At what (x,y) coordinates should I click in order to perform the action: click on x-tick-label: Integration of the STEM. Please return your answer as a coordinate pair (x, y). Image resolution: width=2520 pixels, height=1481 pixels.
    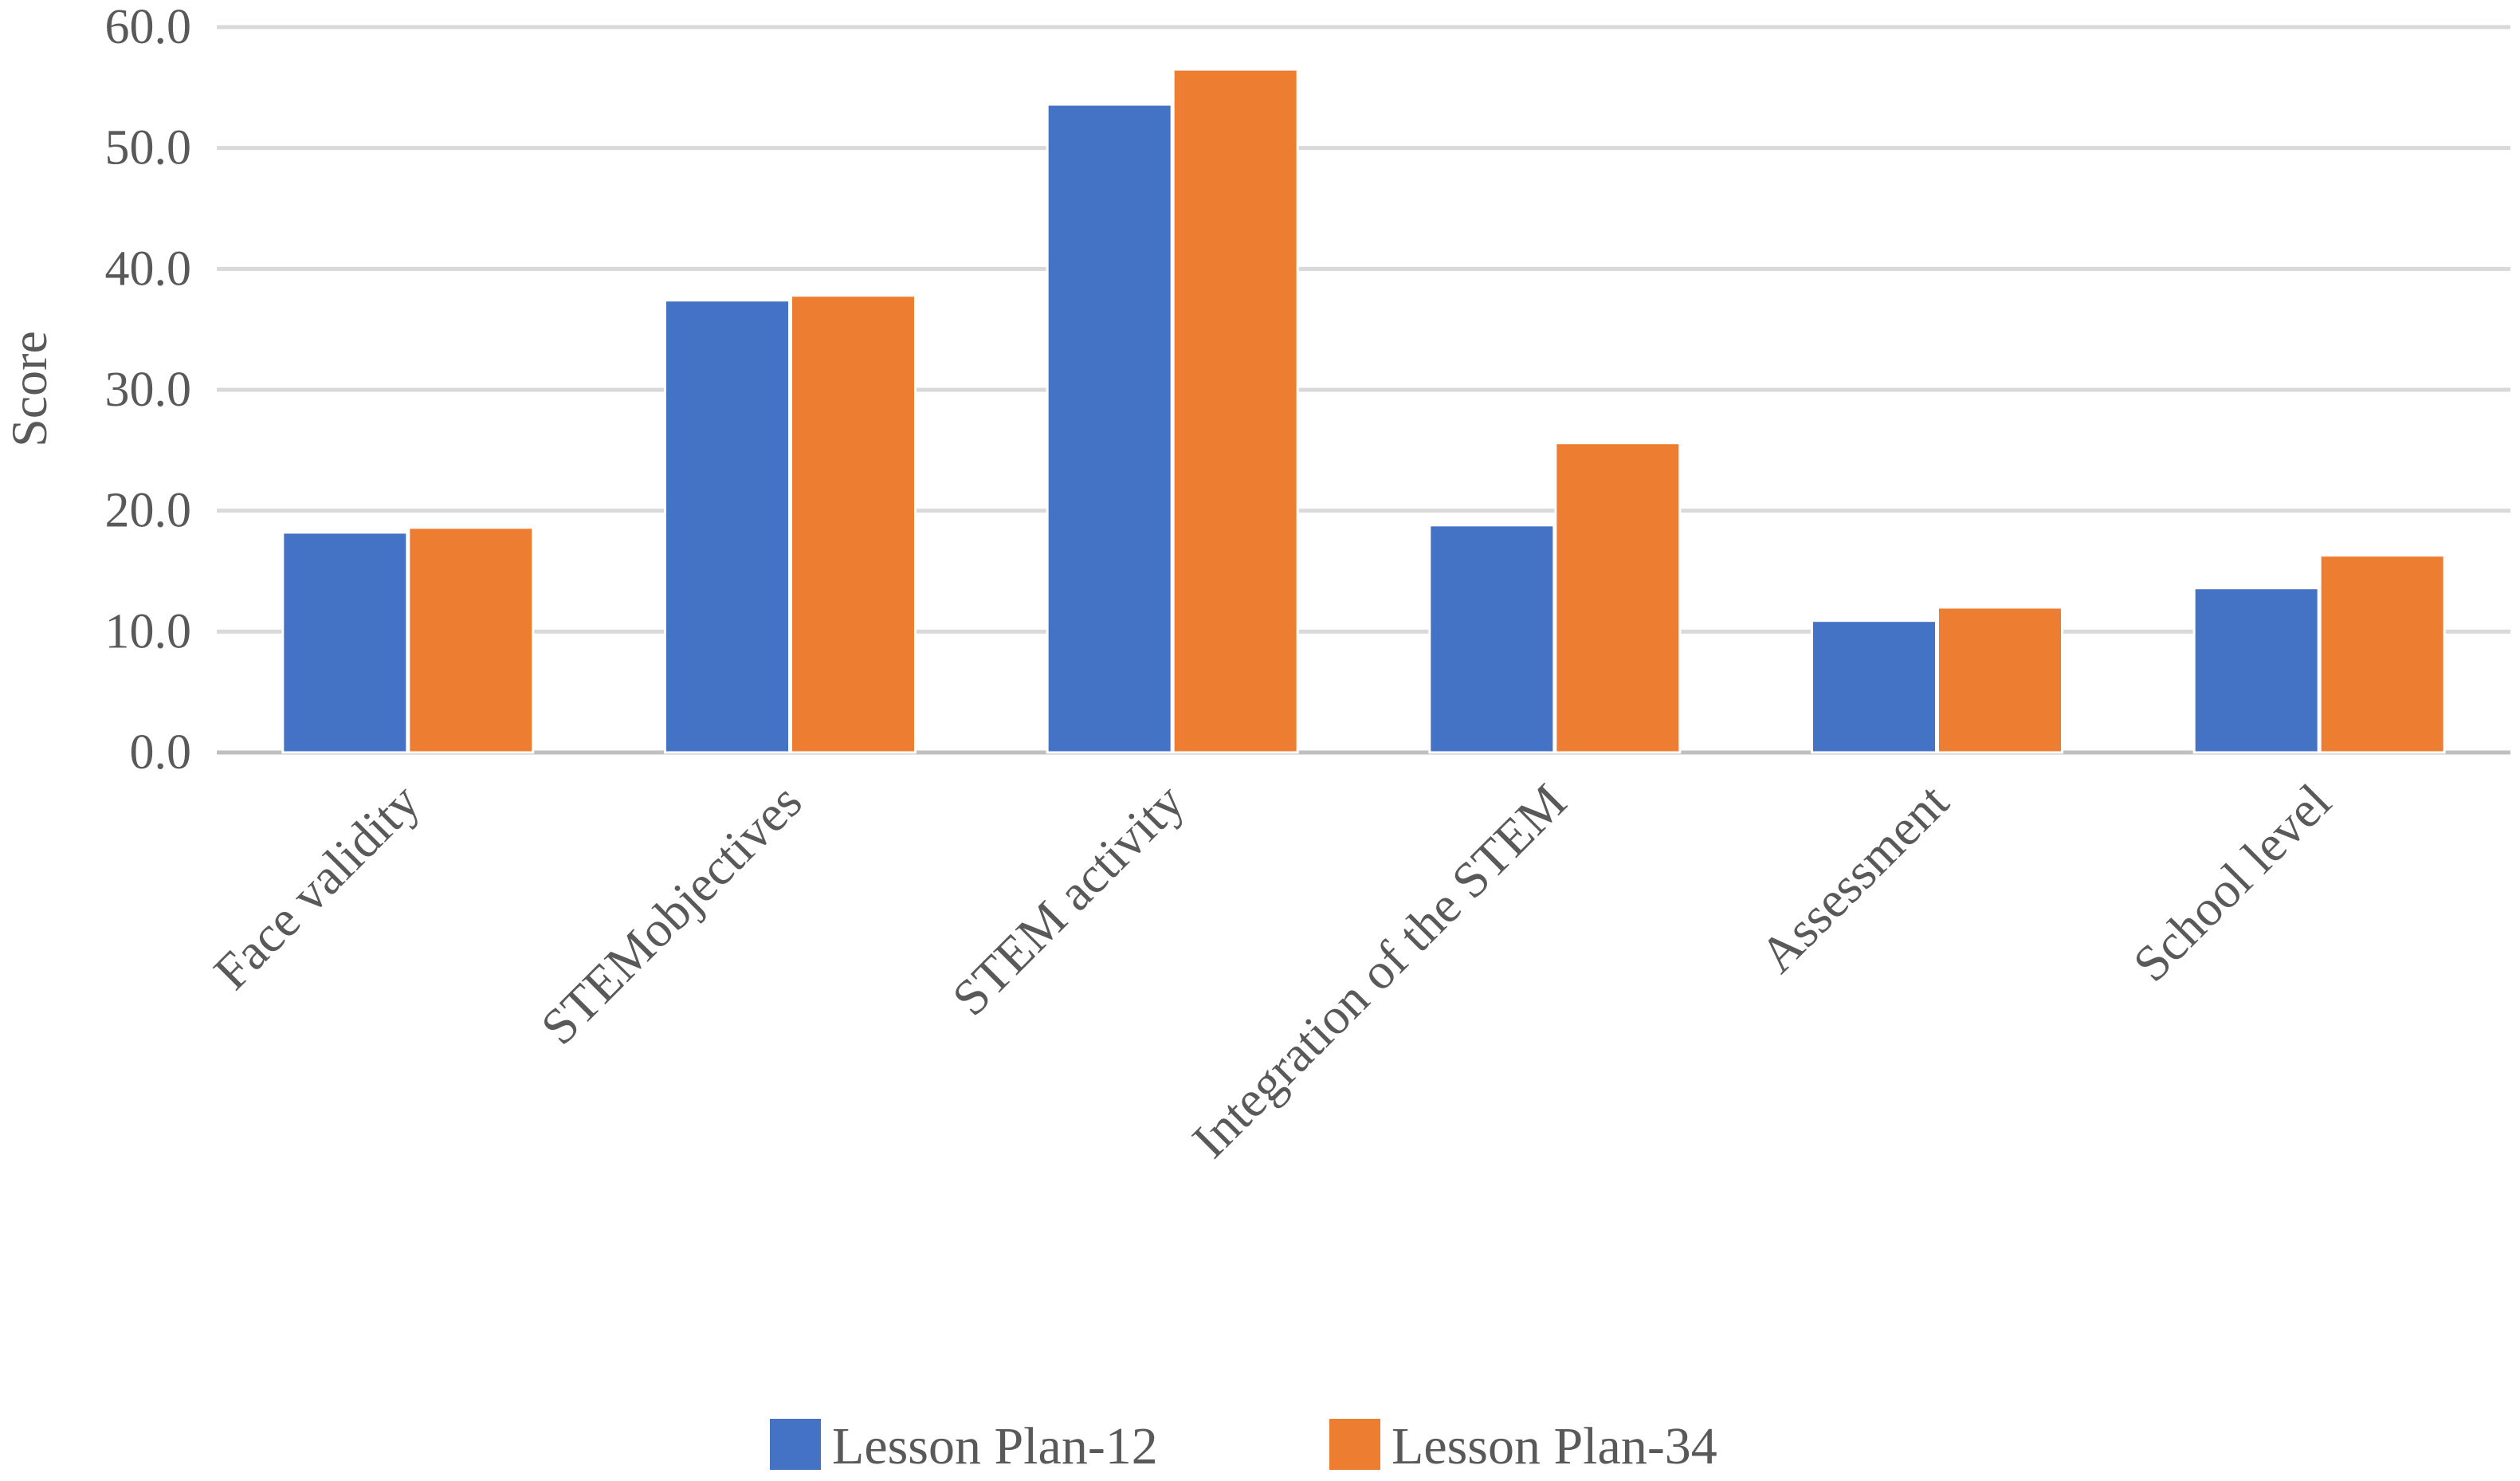
    Looking at the image, I should click on (1378, 971).